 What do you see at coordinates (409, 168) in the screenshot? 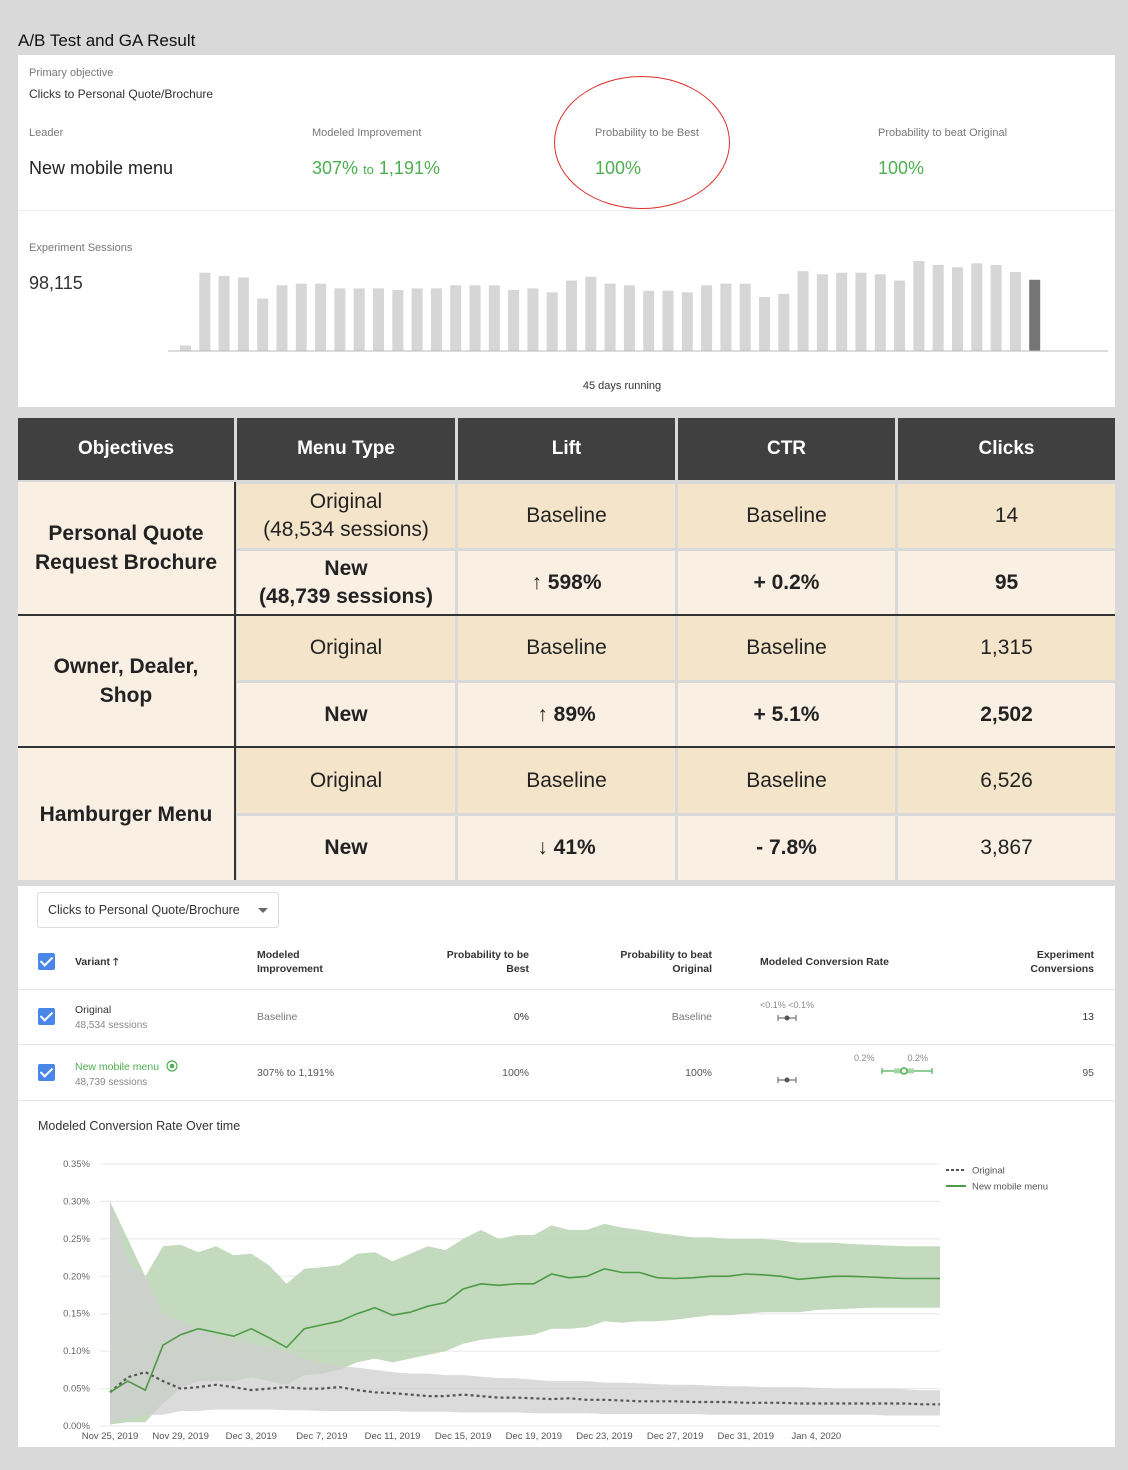
I see `improvement-high: 1,191%` at bounding box center [409, 168].